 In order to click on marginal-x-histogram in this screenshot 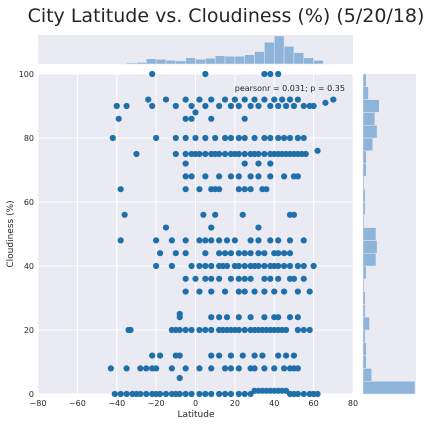, I will do `click(225, 50)`.